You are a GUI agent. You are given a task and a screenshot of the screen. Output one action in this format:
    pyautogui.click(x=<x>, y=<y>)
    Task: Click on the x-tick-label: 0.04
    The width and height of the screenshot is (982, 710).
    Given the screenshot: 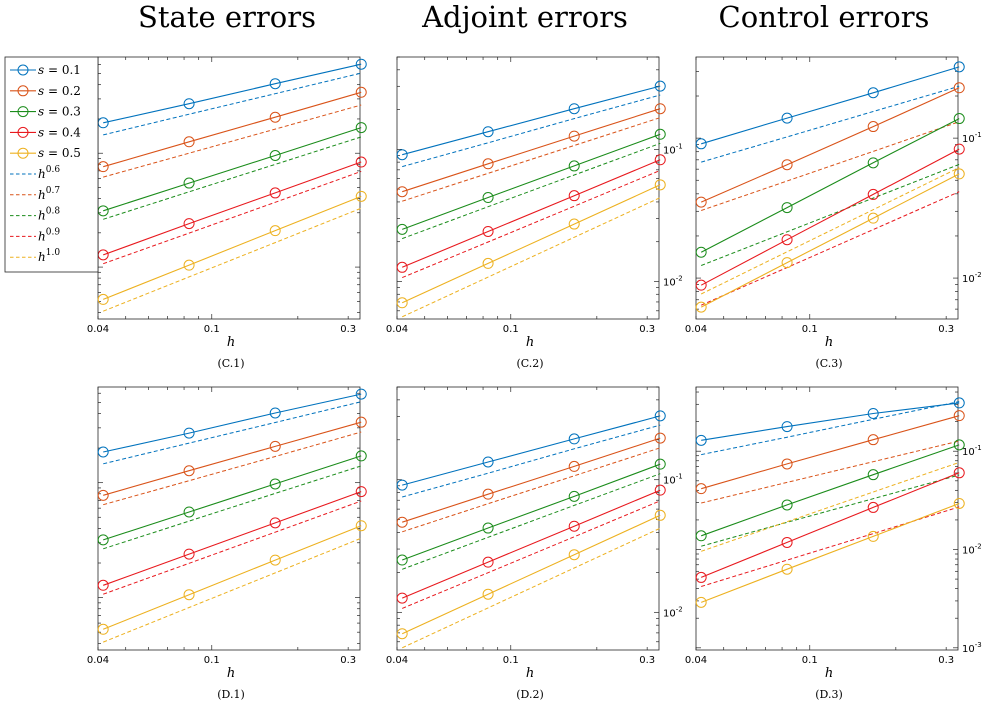 What is the action you would take?
    pyautogui.click(x=98, y=329)
    